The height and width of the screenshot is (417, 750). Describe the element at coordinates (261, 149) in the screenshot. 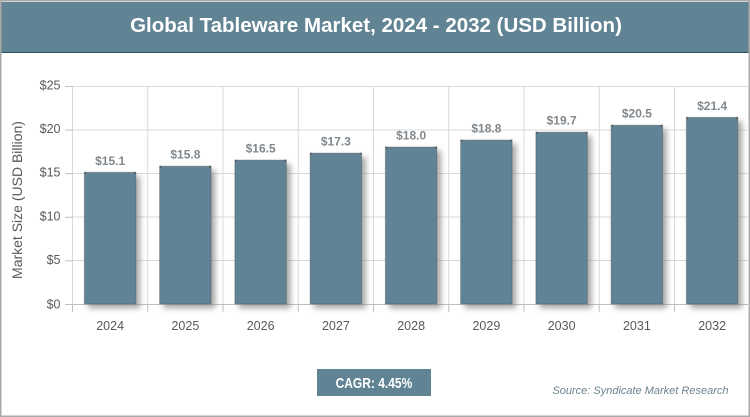

I see `svg-text: $16.5` at that location.